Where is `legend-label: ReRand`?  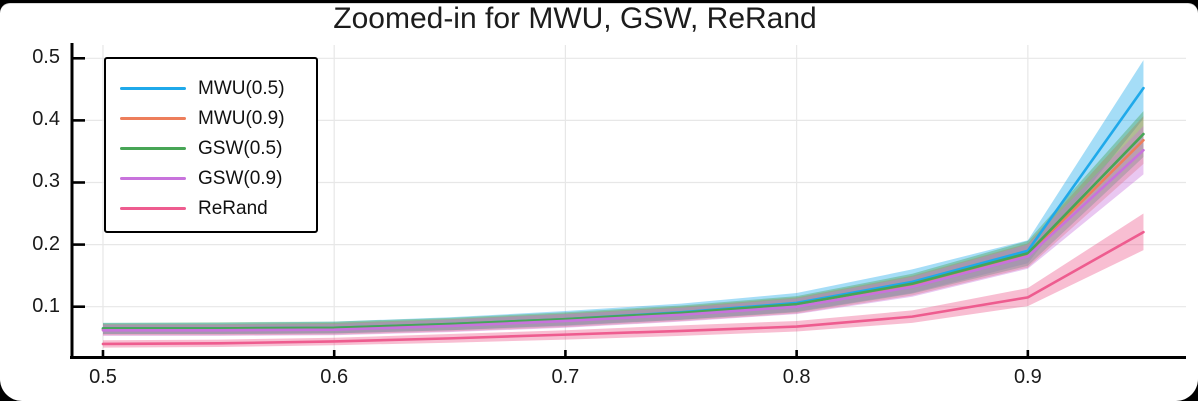
legend-label: ReRand is located at coordinates (233, 208).